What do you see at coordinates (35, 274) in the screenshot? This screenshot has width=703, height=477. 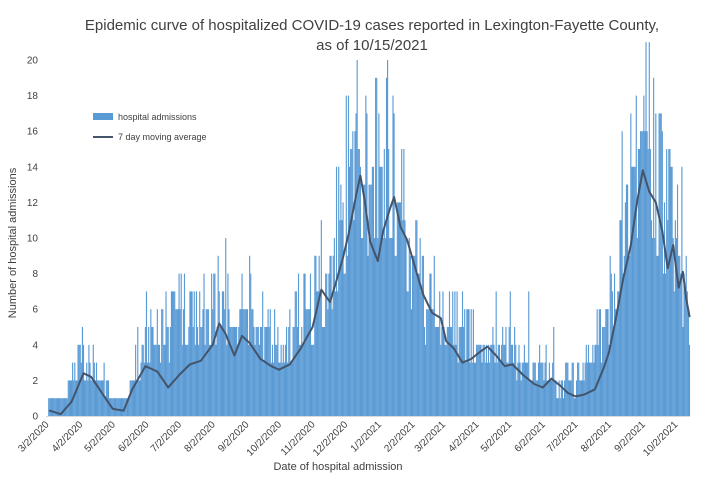 I see `y-tick-label: 8` at bounding box center [35, 274].